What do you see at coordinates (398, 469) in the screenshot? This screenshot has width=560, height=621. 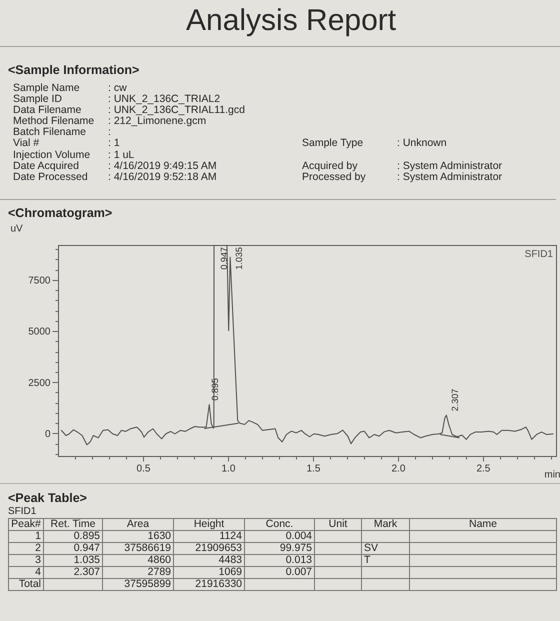 I see `x-tick-label: 2.0` at bounding box center [398, 469].